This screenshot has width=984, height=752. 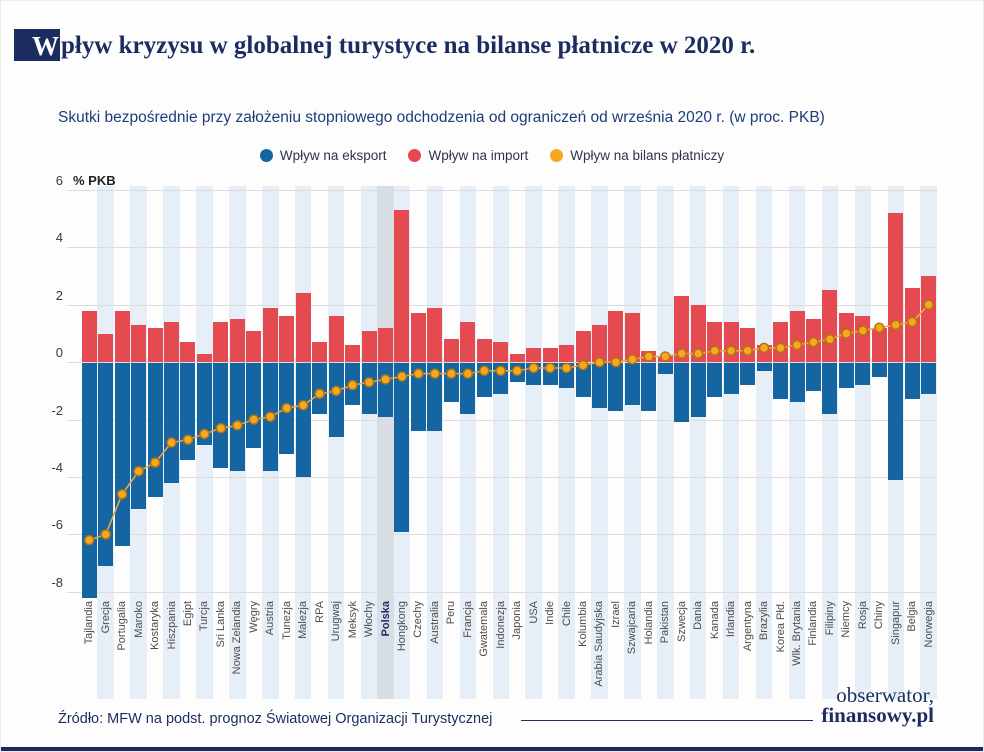 What do you see at coordinates (846, 619) in the screenshot?
I see `country-label-Niemcy: Niemcy` at bounding box center [846, 619].